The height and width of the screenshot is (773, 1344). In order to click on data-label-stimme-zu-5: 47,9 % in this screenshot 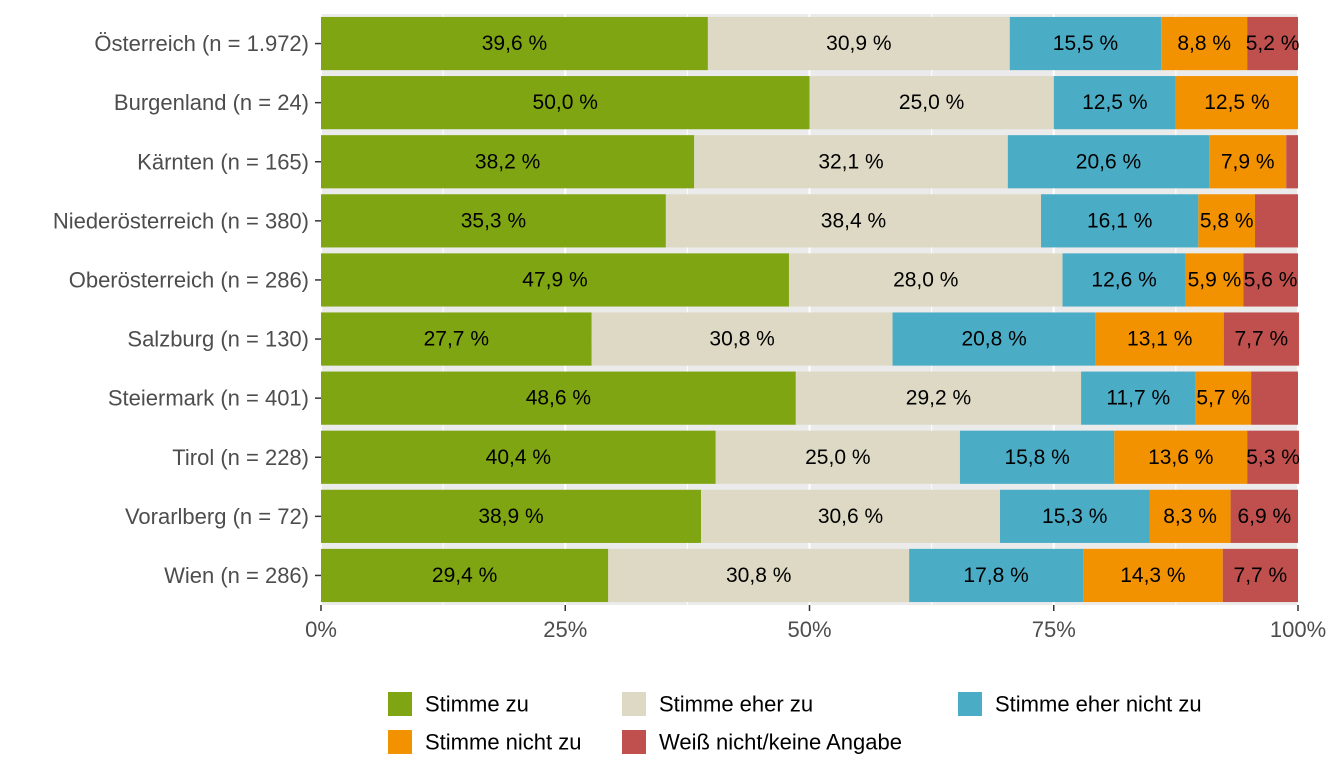, I will do `click(554, 279)`.